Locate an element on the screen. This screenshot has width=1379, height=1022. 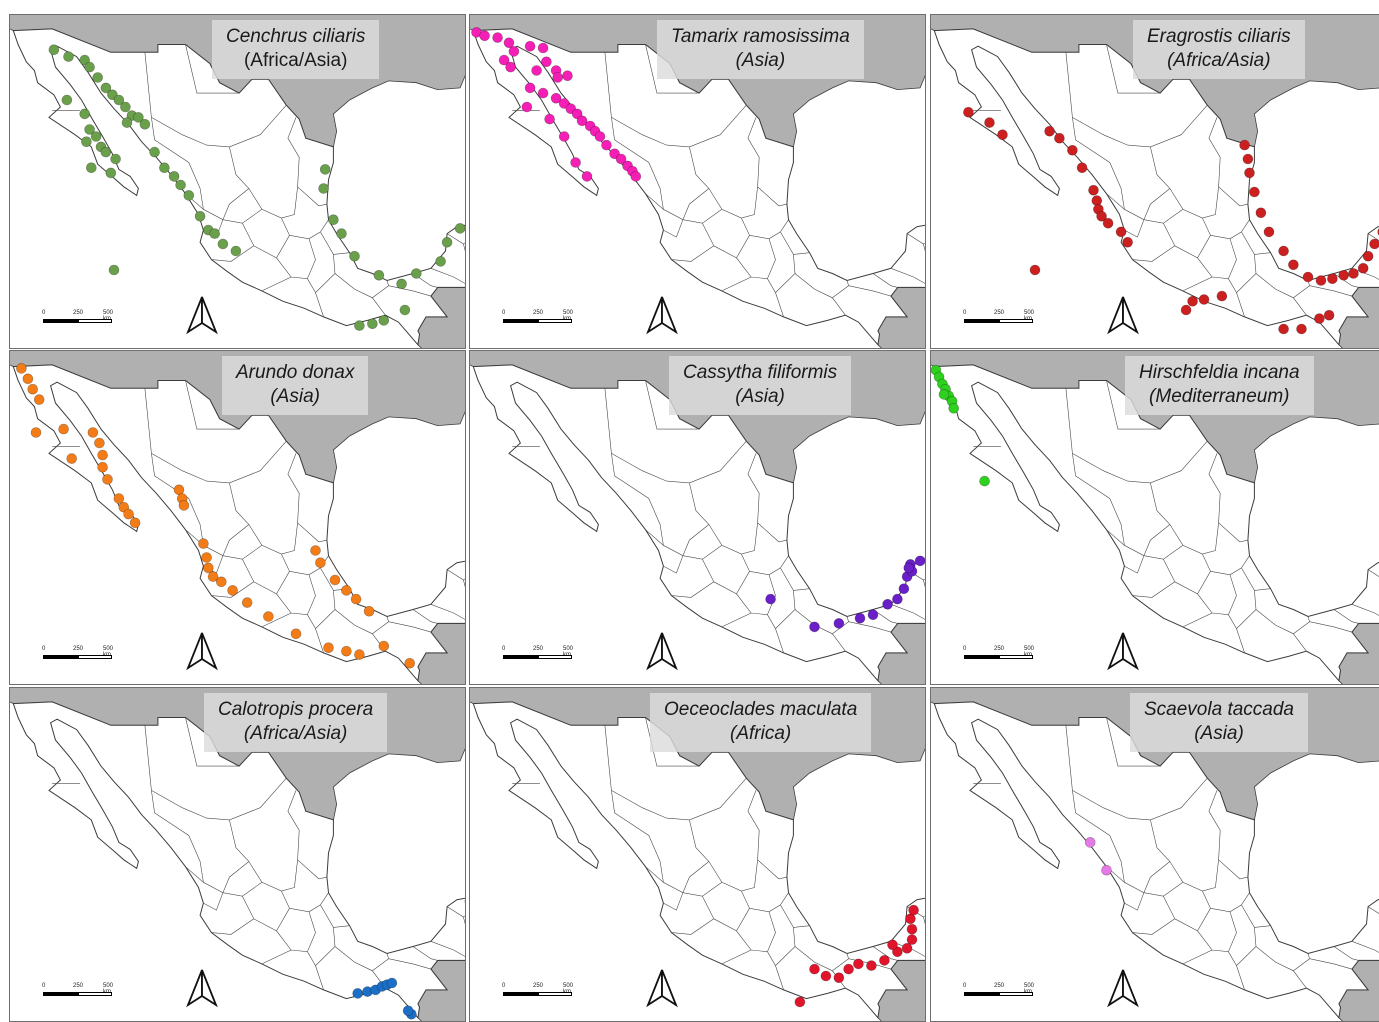
species-name: Eragrostis ciliaris is located at coordinates (1219, 36).